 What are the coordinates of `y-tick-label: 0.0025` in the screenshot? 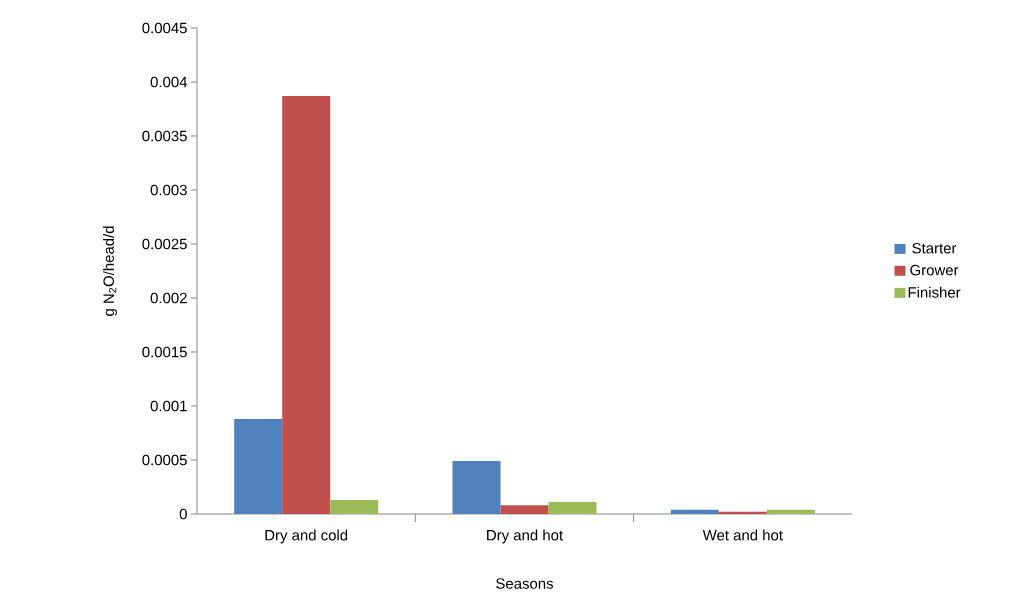 It's located at (164, 244).